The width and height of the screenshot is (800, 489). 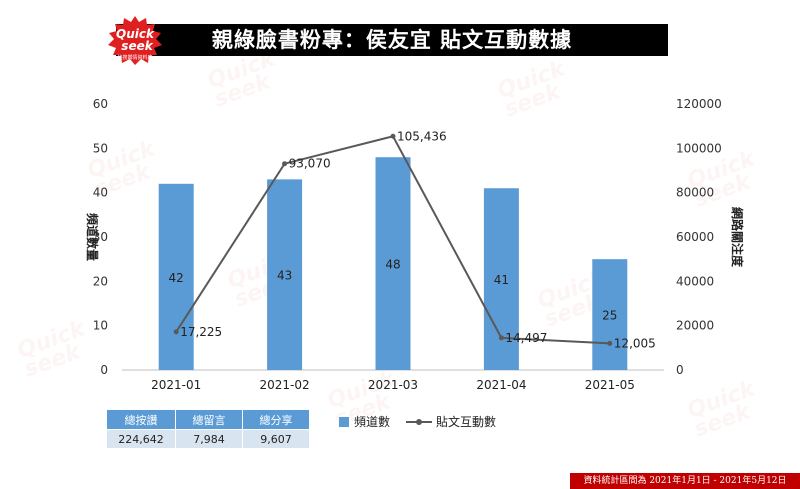 What do you see at coordinates (501, 280) in the screenshot?
I see `bar-value-label: 41` at bounding box center [501, 280].